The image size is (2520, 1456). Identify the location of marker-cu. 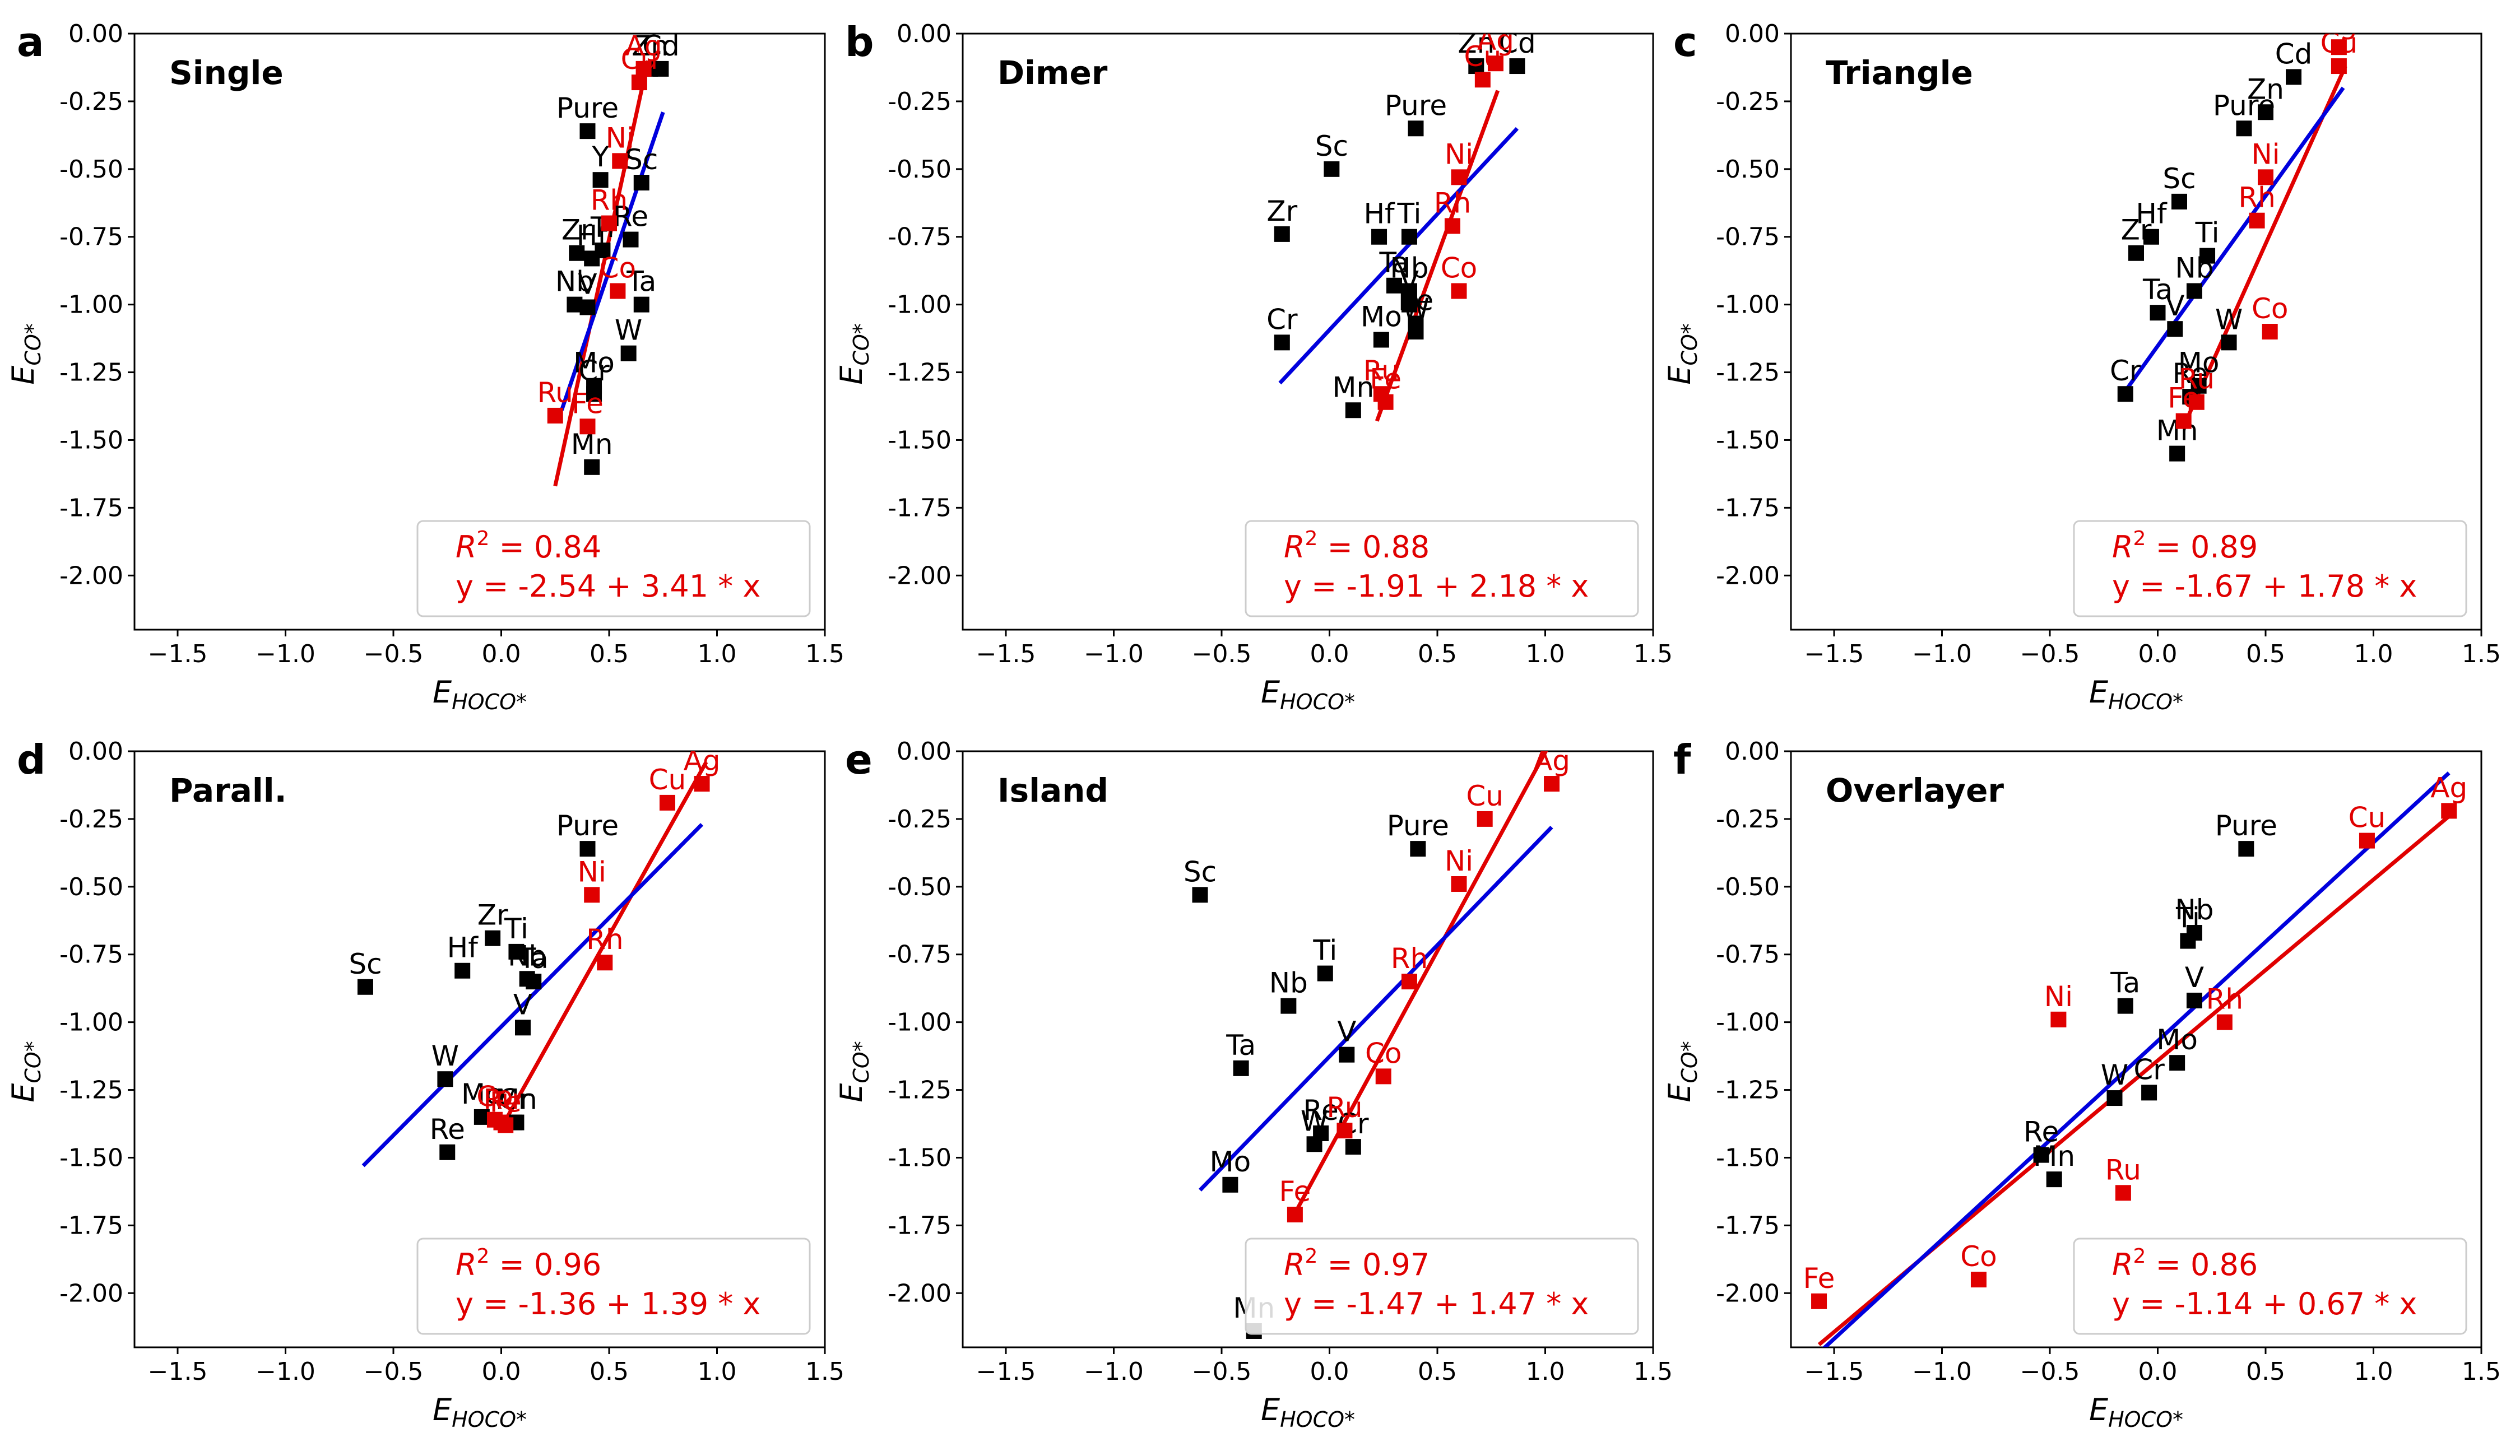
(667, 802).